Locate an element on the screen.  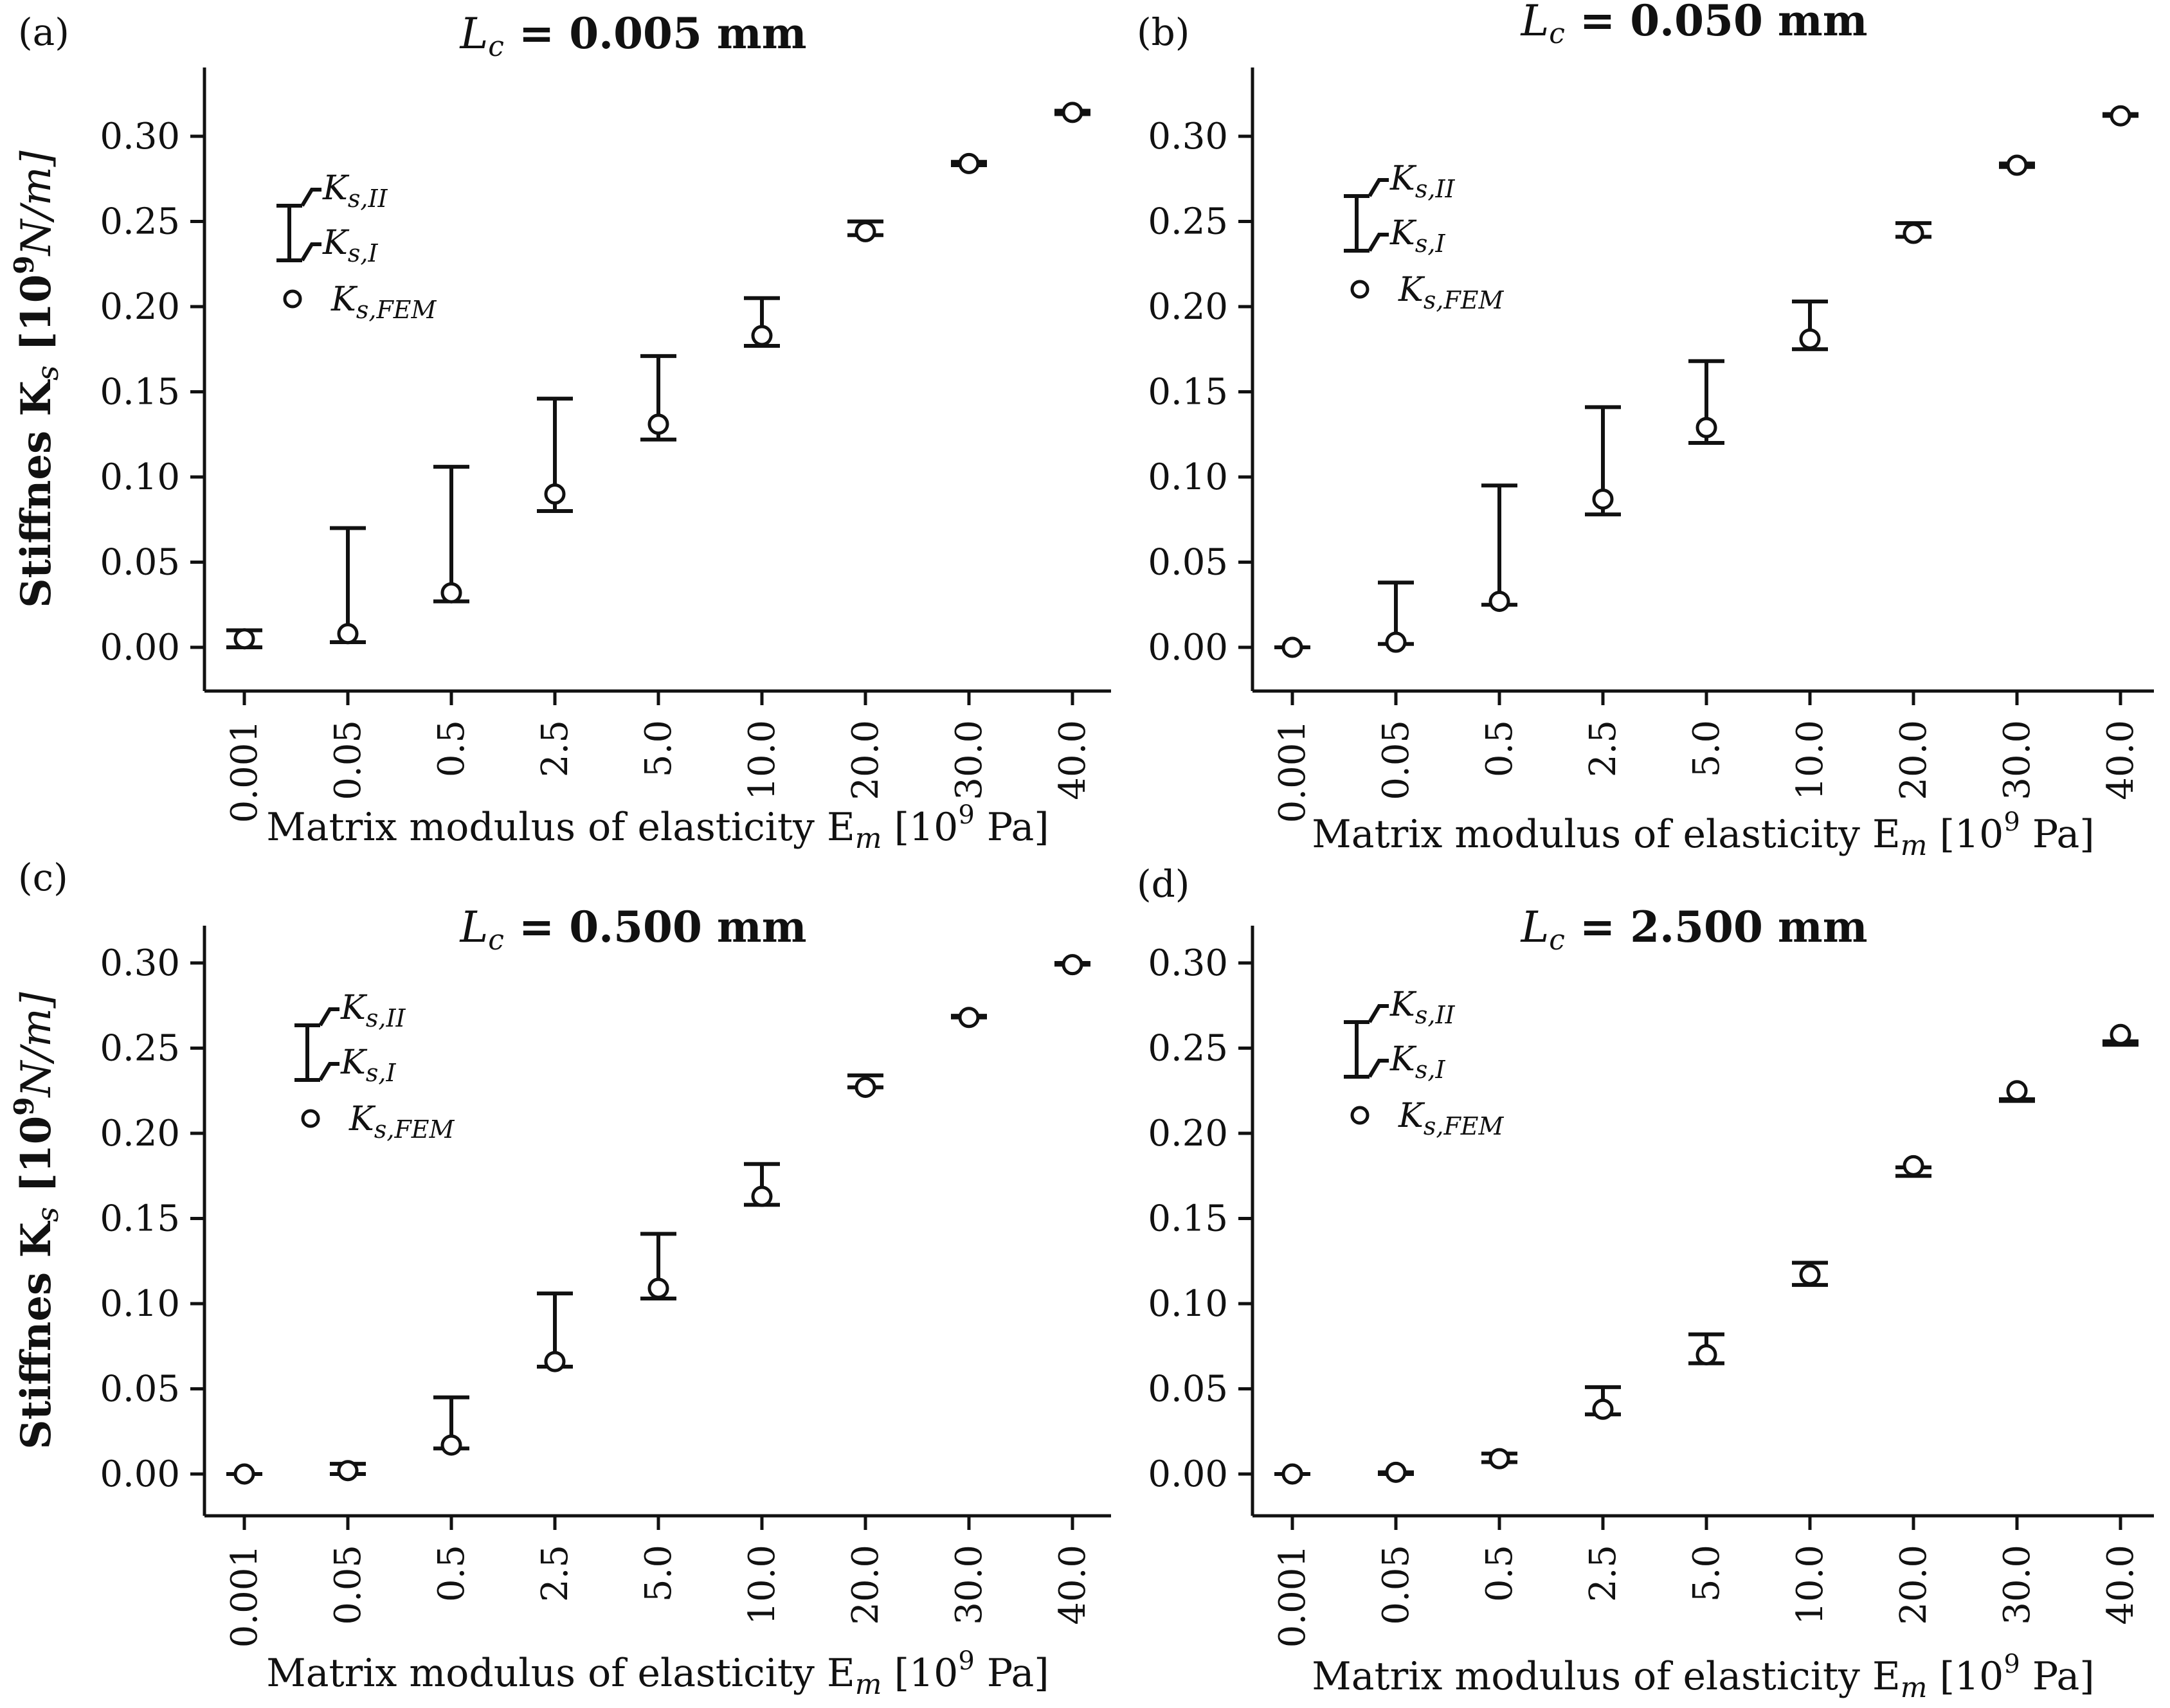
y-tick-label: 0.15 is located at coordinates (140, 393).